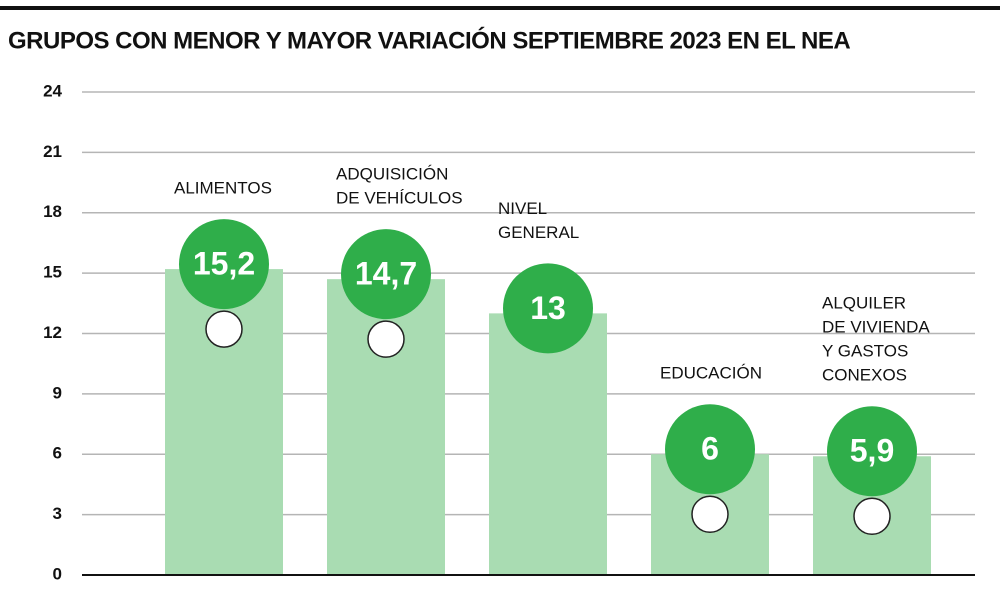  What do you see at coordinates (52, 211) in the screenshot?
I see `y-tick-label: 18` at bounding box center [52, 211].